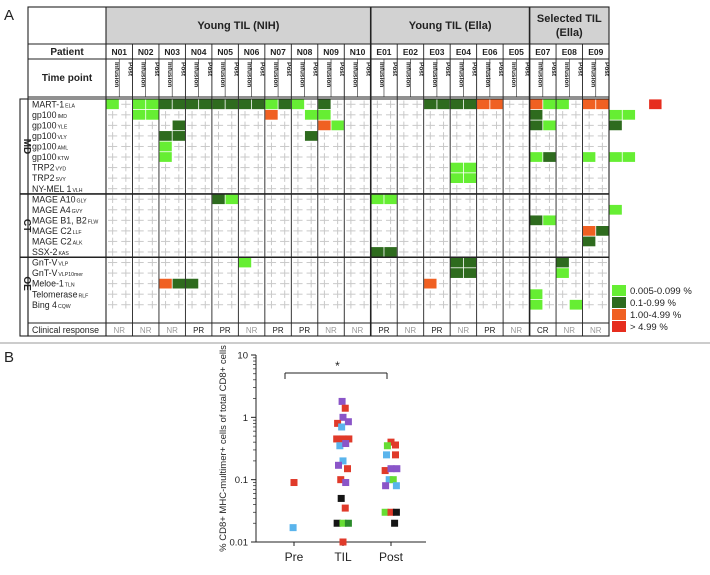 This screenshot has width=710, height=575. What do you see at coordinates (239, 543) in the screenshot?
I see `y-tick-label: 0.01` at bounding box center [239, 543].